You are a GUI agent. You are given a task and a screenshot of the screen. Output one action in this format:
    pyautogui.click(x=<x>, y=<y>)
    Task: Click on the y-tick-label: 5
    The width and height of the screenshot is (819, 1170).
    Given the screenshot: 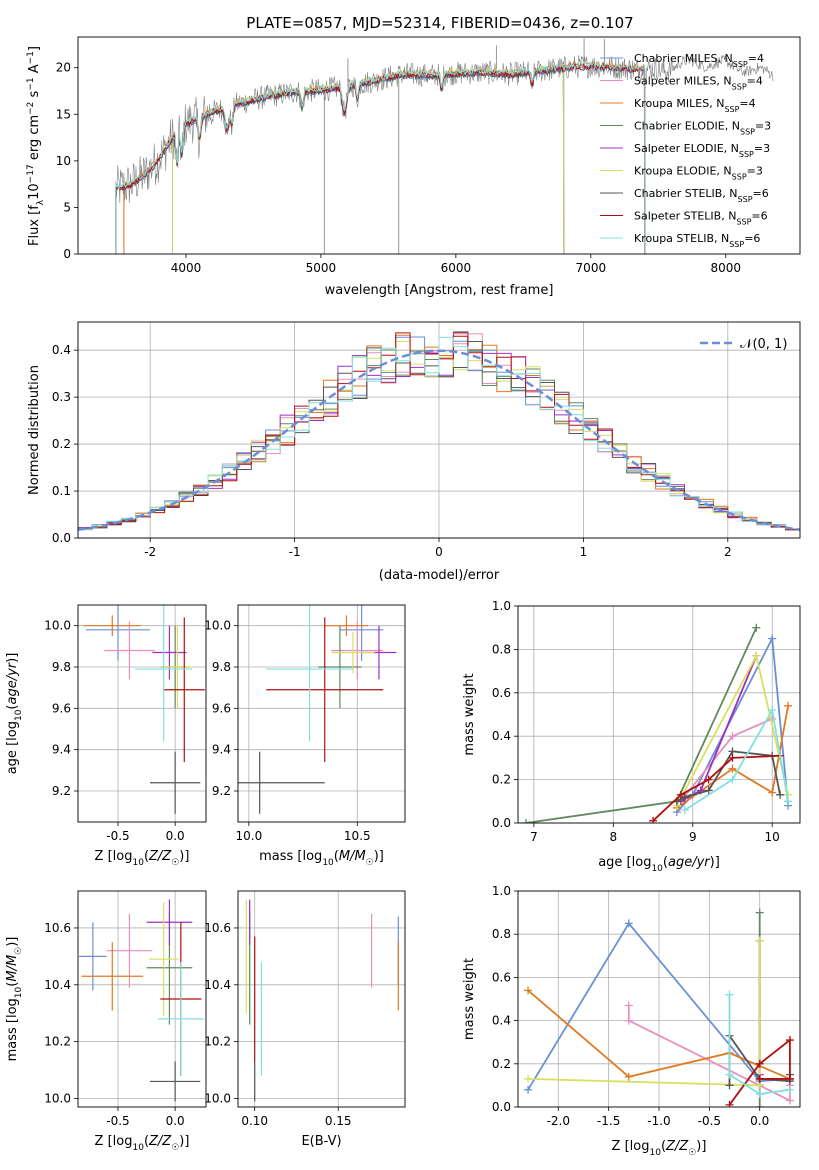 What is the action you would take?
    pyautogui.click(x=67, y=207)
    